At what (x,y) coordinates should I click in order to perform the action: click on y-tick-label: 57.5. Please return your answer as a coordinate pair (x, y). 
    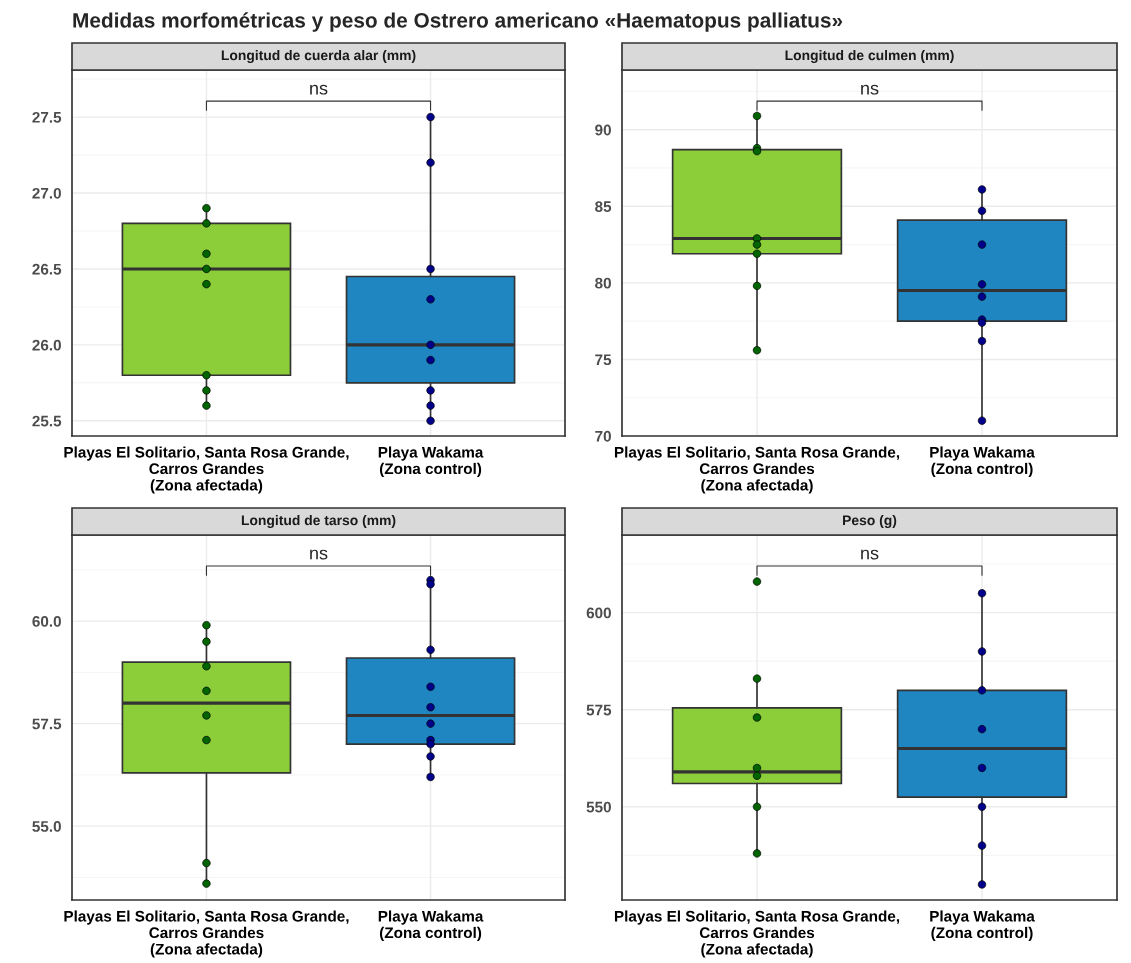
    Looking at the image, I should click on (47, 724).